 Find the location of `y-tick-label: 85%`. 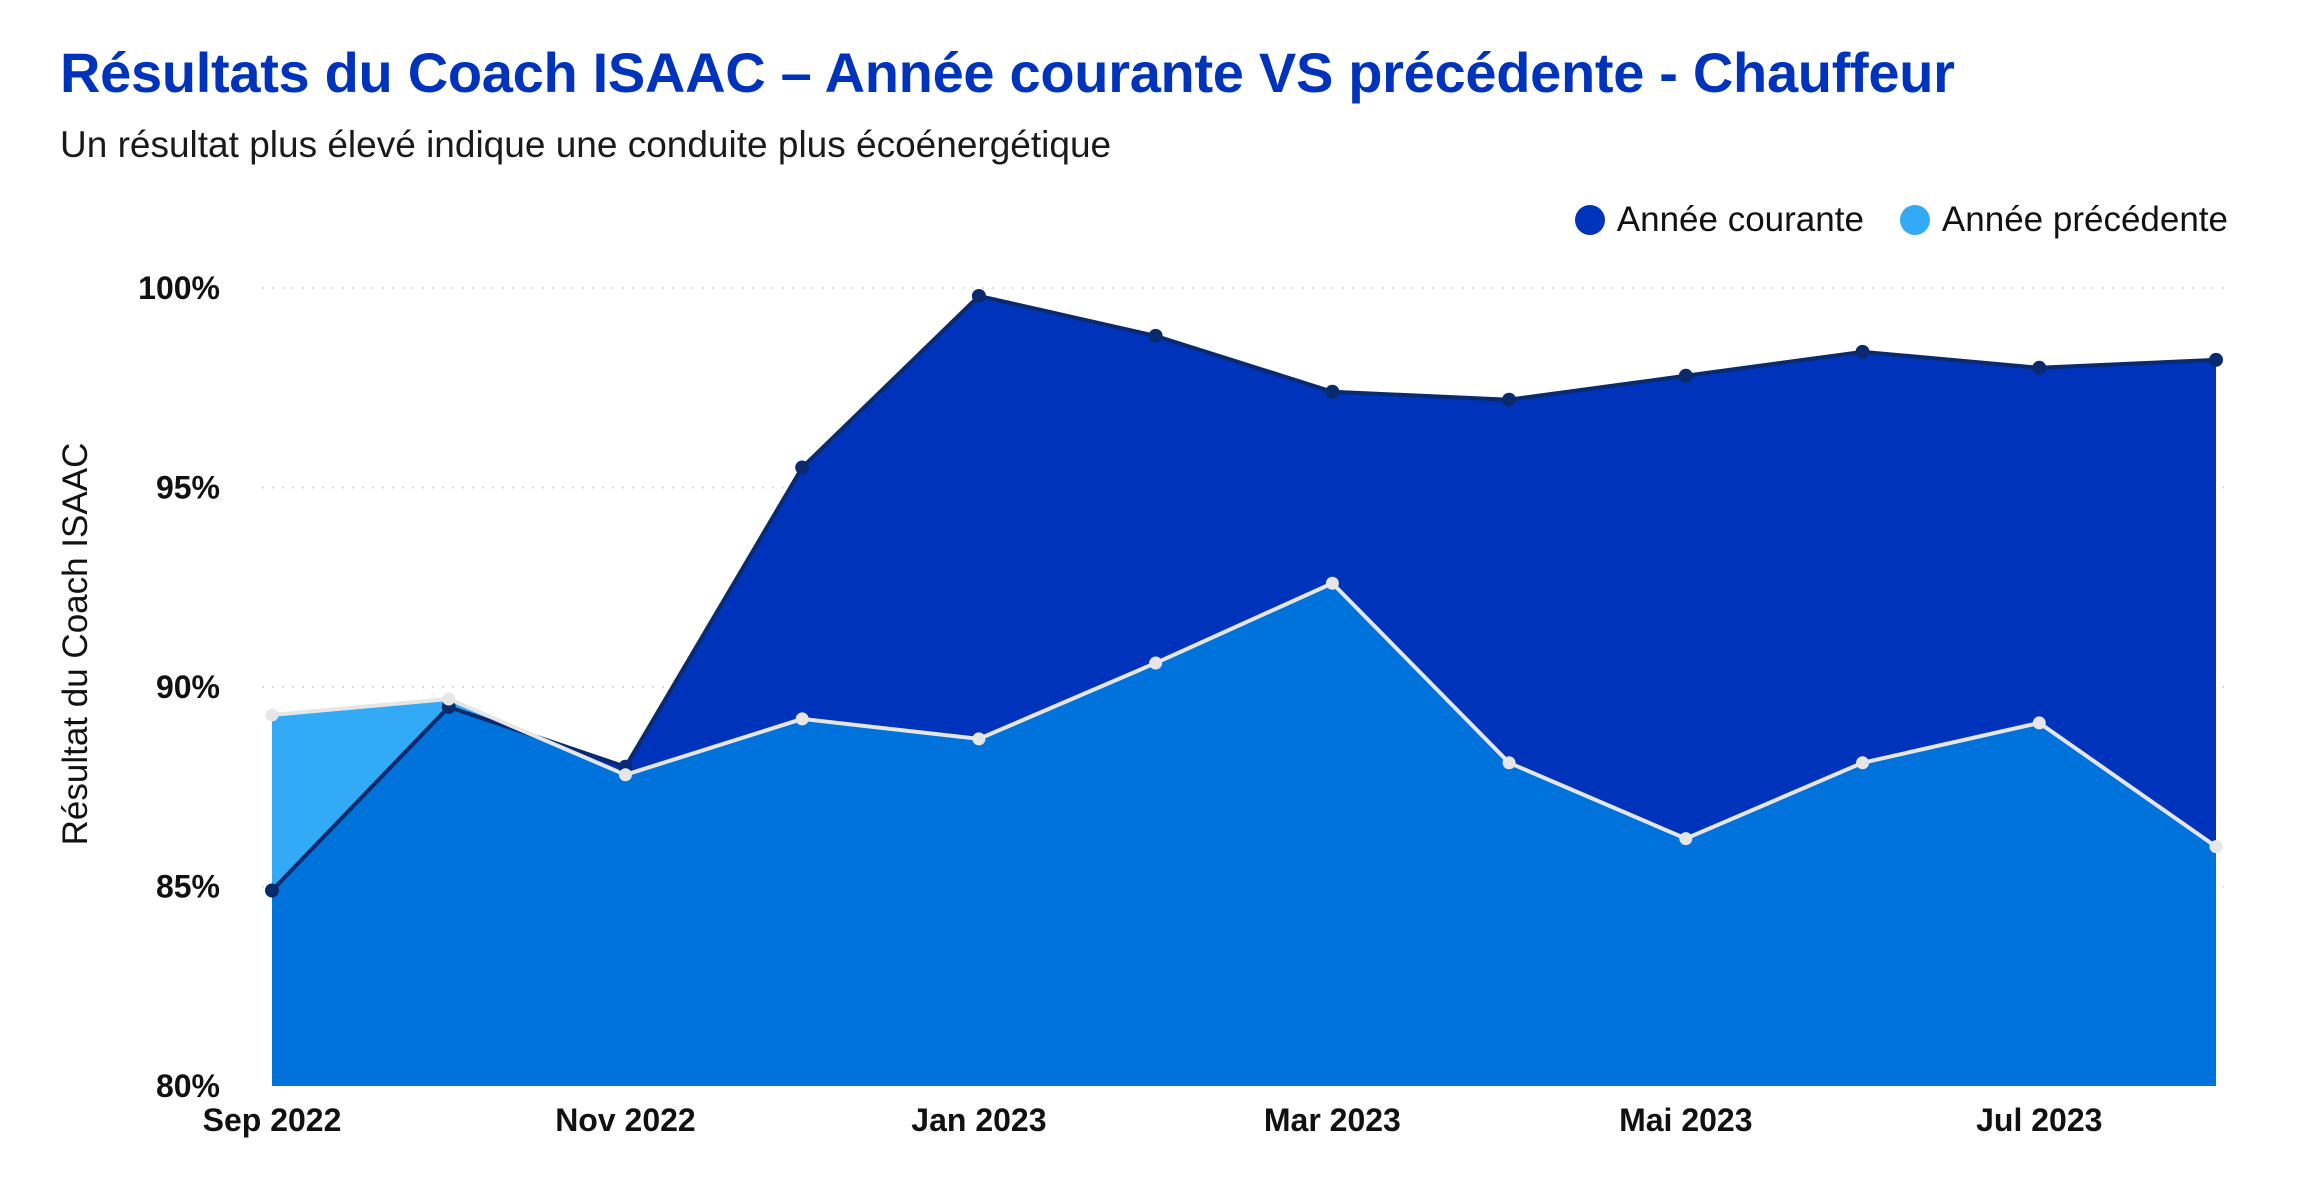

y-tick-label: 85% is located at coordinates (188, 887).